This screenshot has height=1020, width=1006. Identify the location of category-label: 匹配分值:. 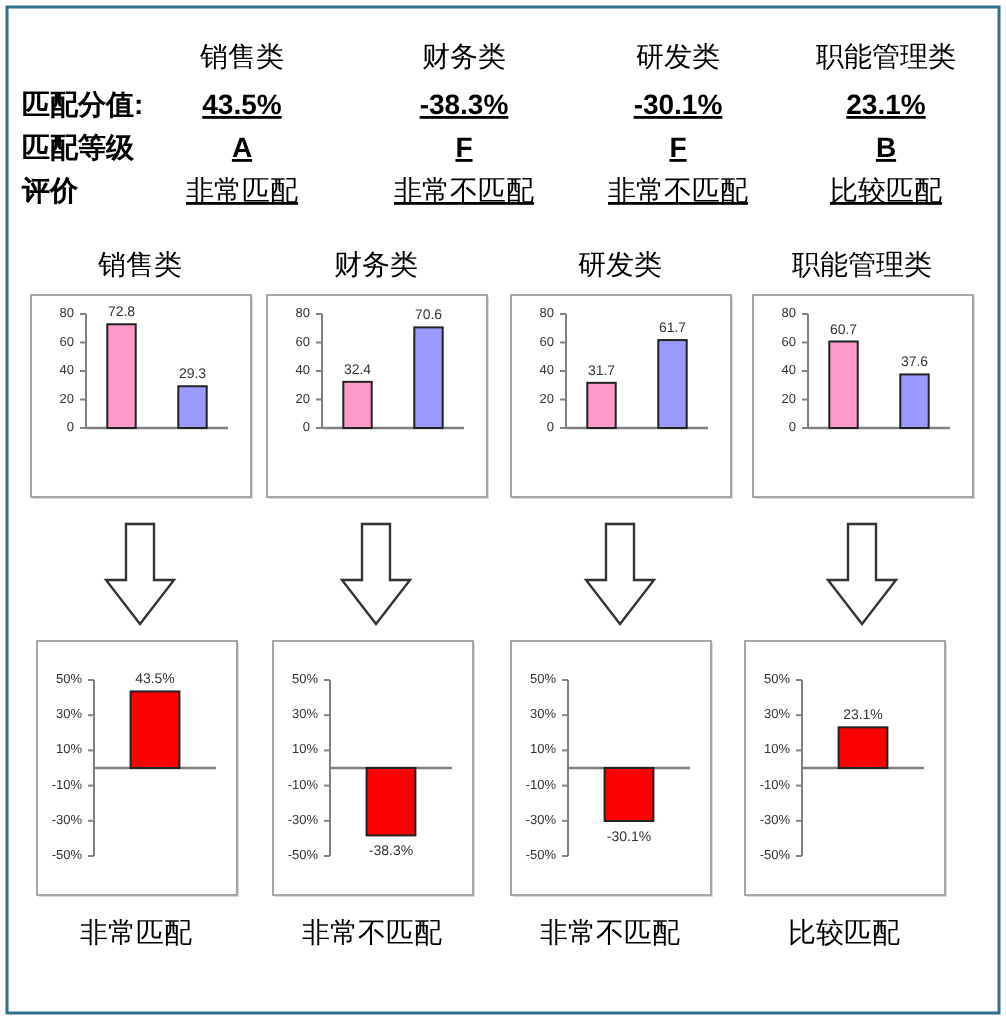
(83, 104).